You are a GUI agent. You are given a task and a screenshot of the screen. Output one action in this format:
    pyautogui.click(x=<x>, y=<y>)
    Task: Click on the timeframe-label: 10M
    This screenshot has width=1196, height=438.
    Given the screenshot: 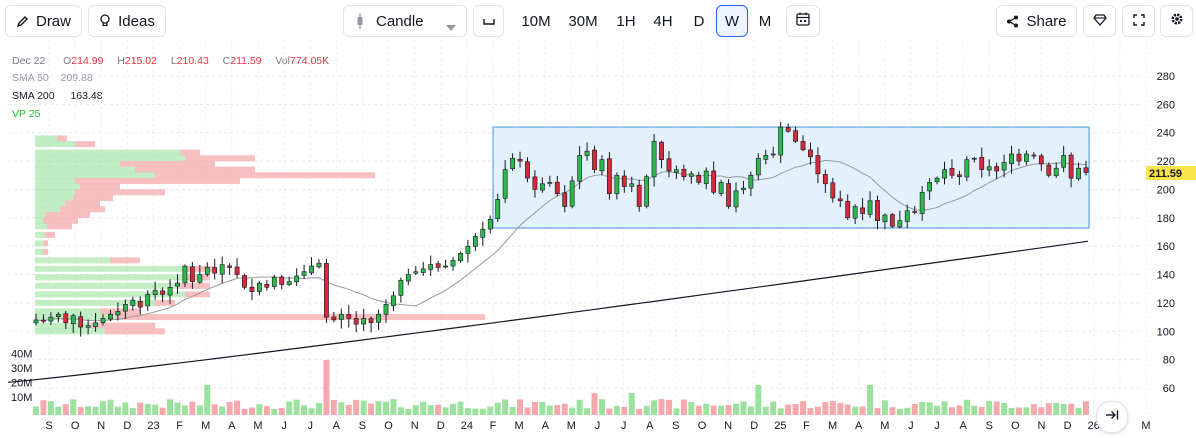 What is the action you would take?
    pyautogui.click(x=536, y=21)
    